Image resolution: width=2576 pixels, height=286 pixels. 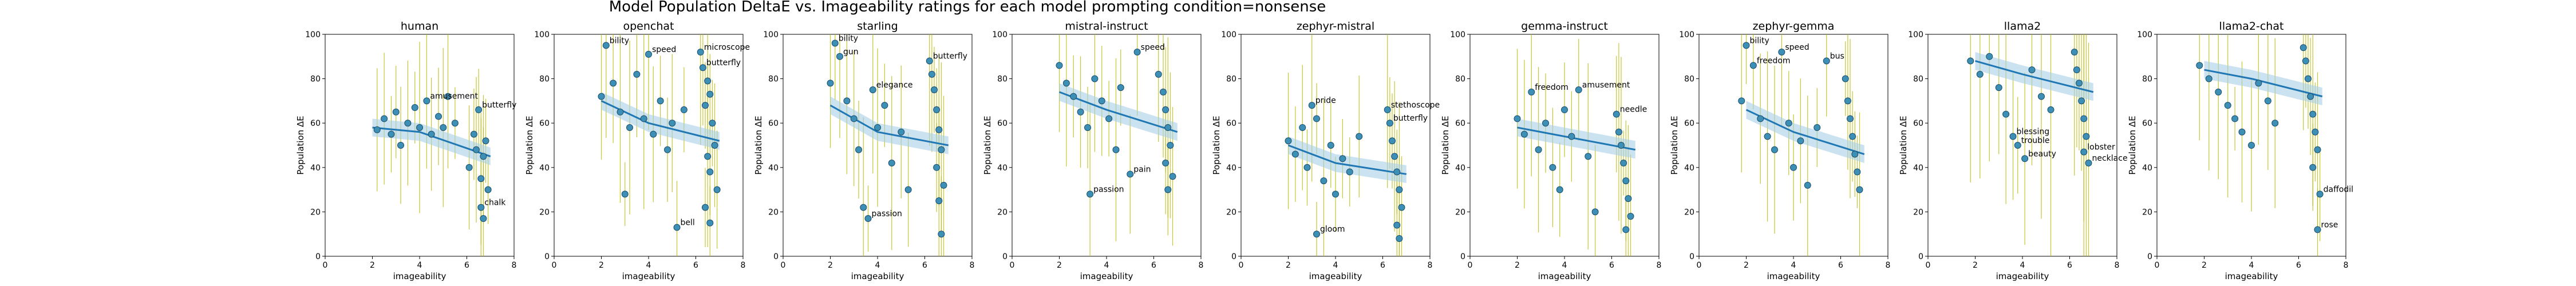 I want to click on point-label: gloom, so click(x=1332, y=229).